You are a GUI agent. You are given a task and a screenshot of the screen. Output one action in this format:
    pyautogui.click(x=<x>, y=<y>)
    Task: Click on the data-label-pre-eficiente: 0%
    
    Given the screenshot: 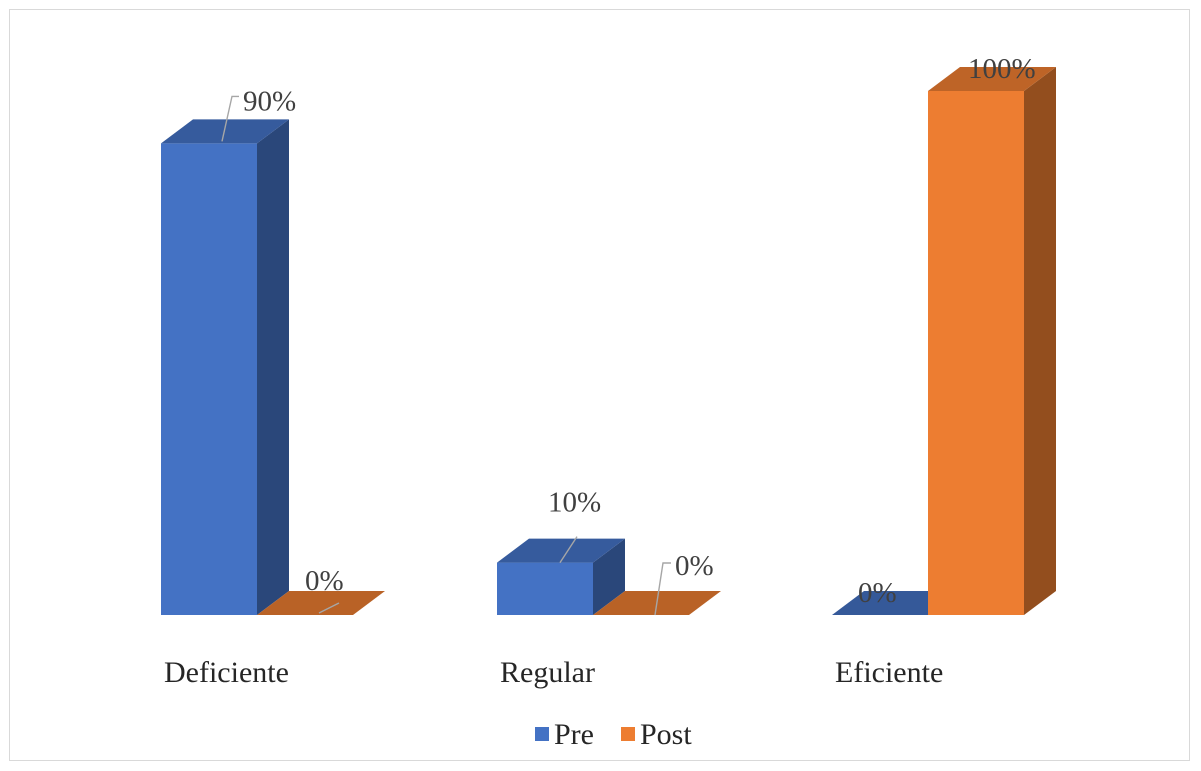 What is the action you would take?
    pyautogui.click(x=877, y=593)
    